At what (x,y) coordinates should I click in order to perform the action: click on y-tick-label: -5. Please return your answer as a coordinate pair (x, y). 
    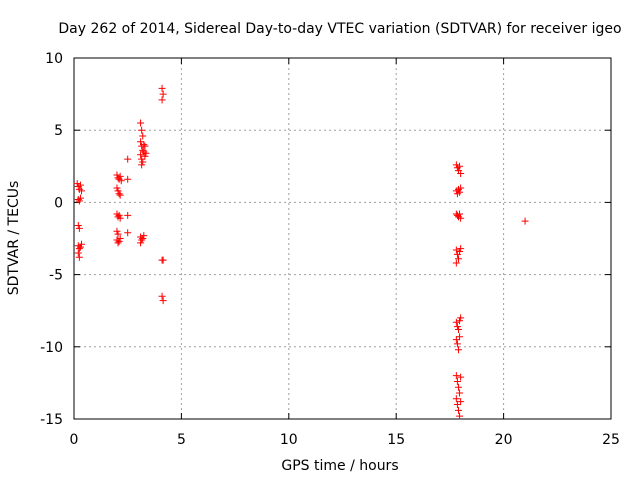
    Looking at the image, I should click on (56, 276).